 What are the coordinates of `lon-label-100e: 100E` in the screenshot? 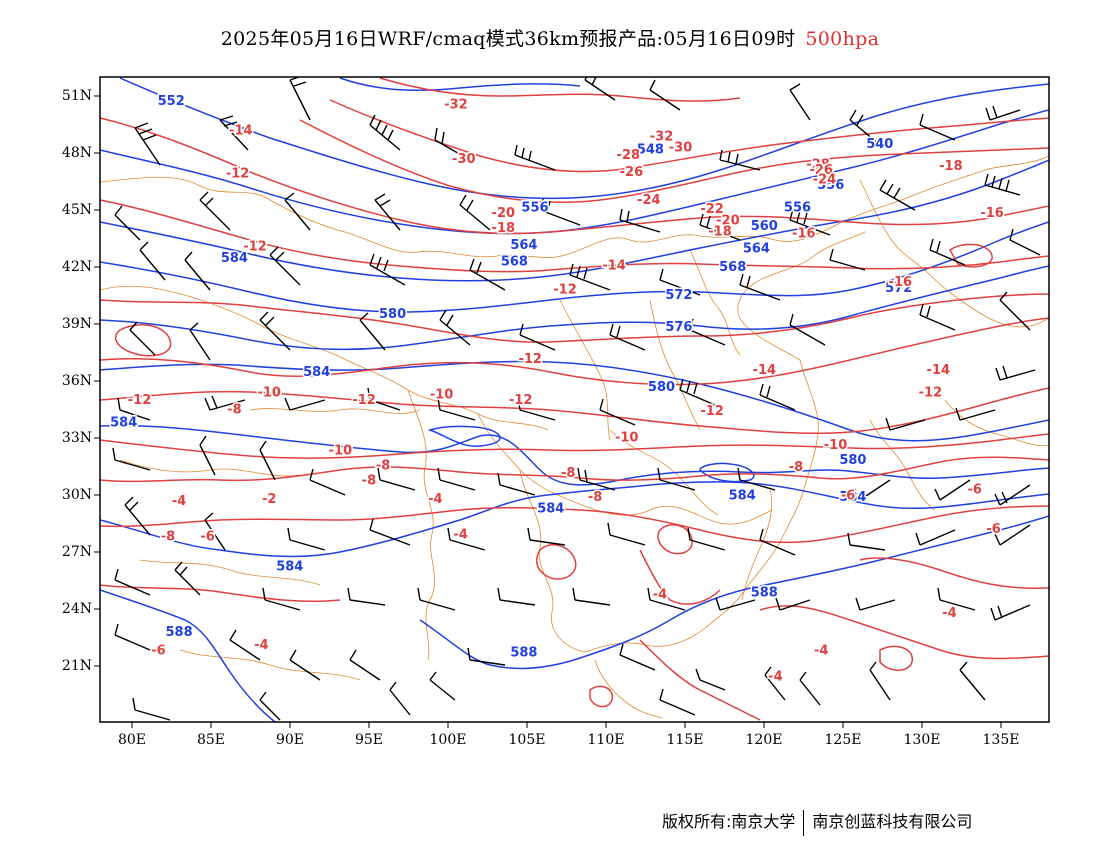 It's located at (448, 740).